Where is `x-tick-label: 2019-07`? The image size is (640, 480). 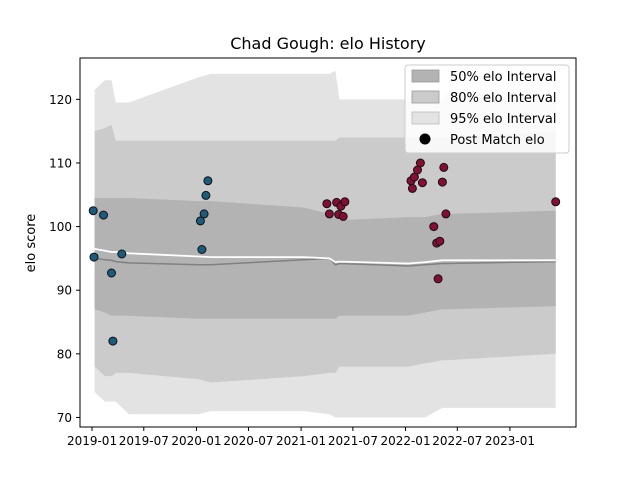 x-tick-label: 2019-07 is located at coordinates (144, 441).